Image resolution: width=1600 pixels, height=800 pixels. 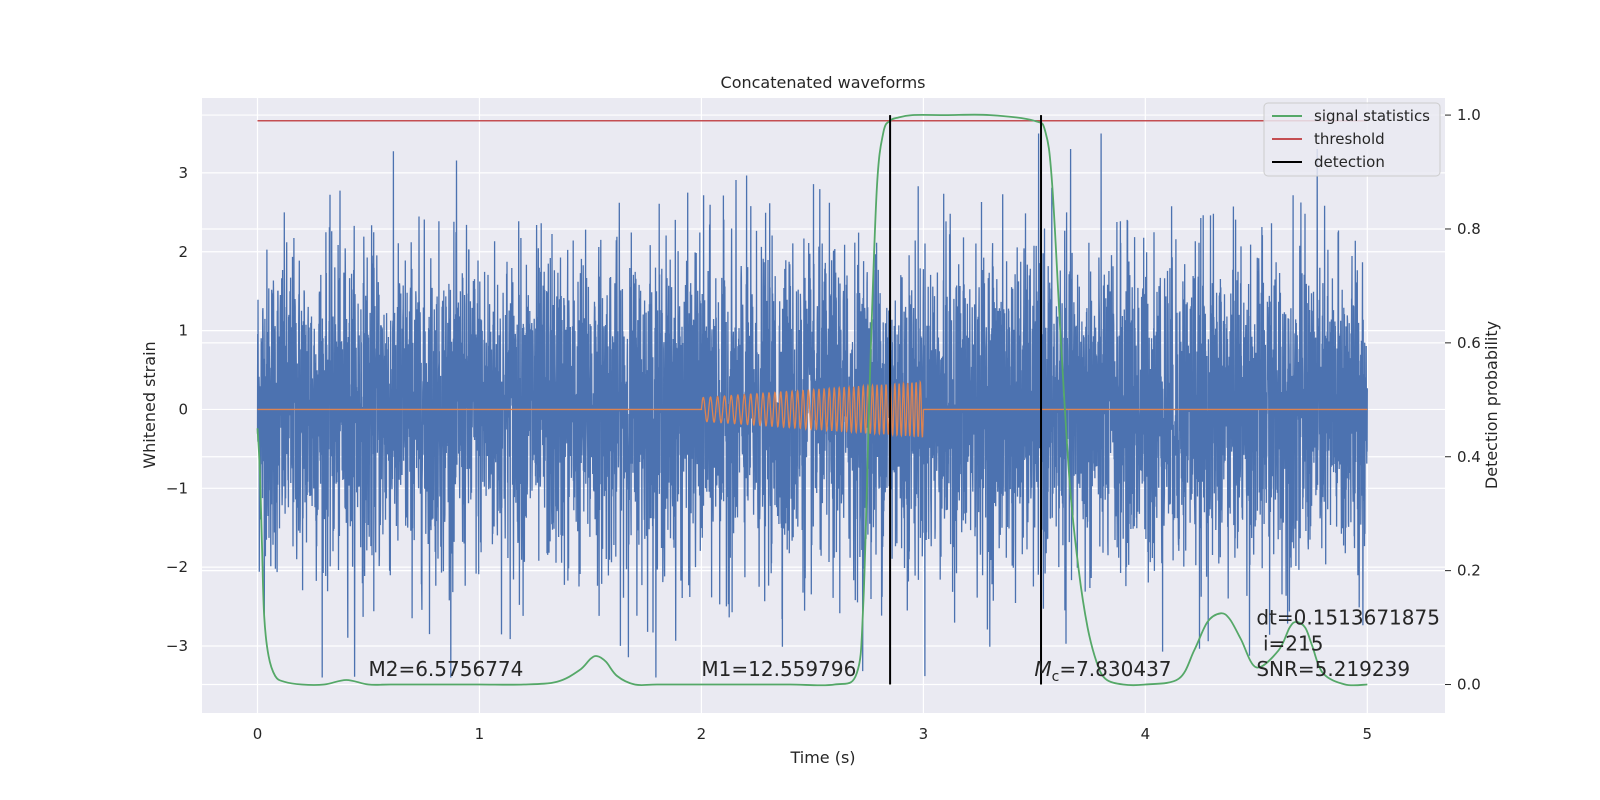 I want to click on y-left-tick-label: 3, so click(x=183, y=173).